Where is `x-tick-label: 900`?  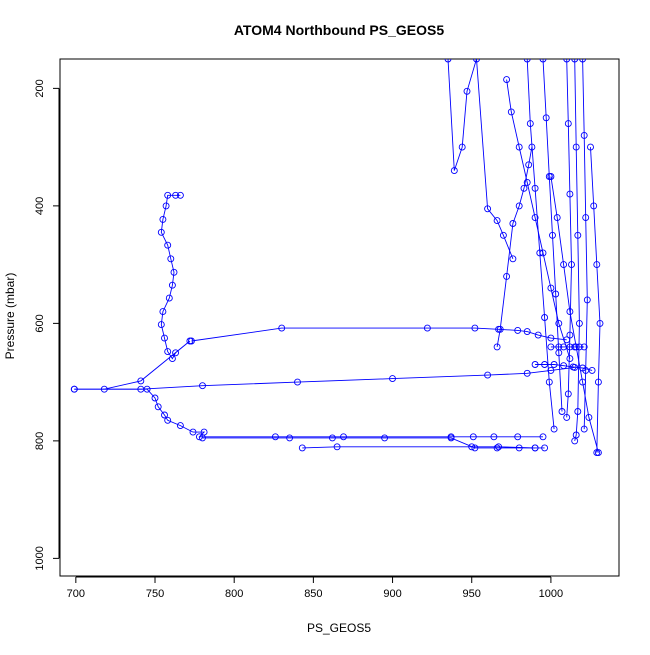 x-tick-label: 900 is located at coordinates (392, 594).